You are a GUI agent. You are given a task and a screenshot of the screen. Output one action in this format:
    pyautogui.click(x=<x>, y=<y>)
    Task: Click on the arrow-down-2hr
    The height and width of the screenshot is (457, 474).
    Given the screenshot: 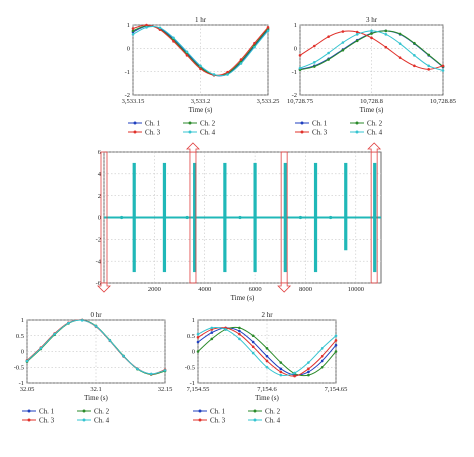 What is the action you would take?
    pyautogui.click(x=284, y=287)
    